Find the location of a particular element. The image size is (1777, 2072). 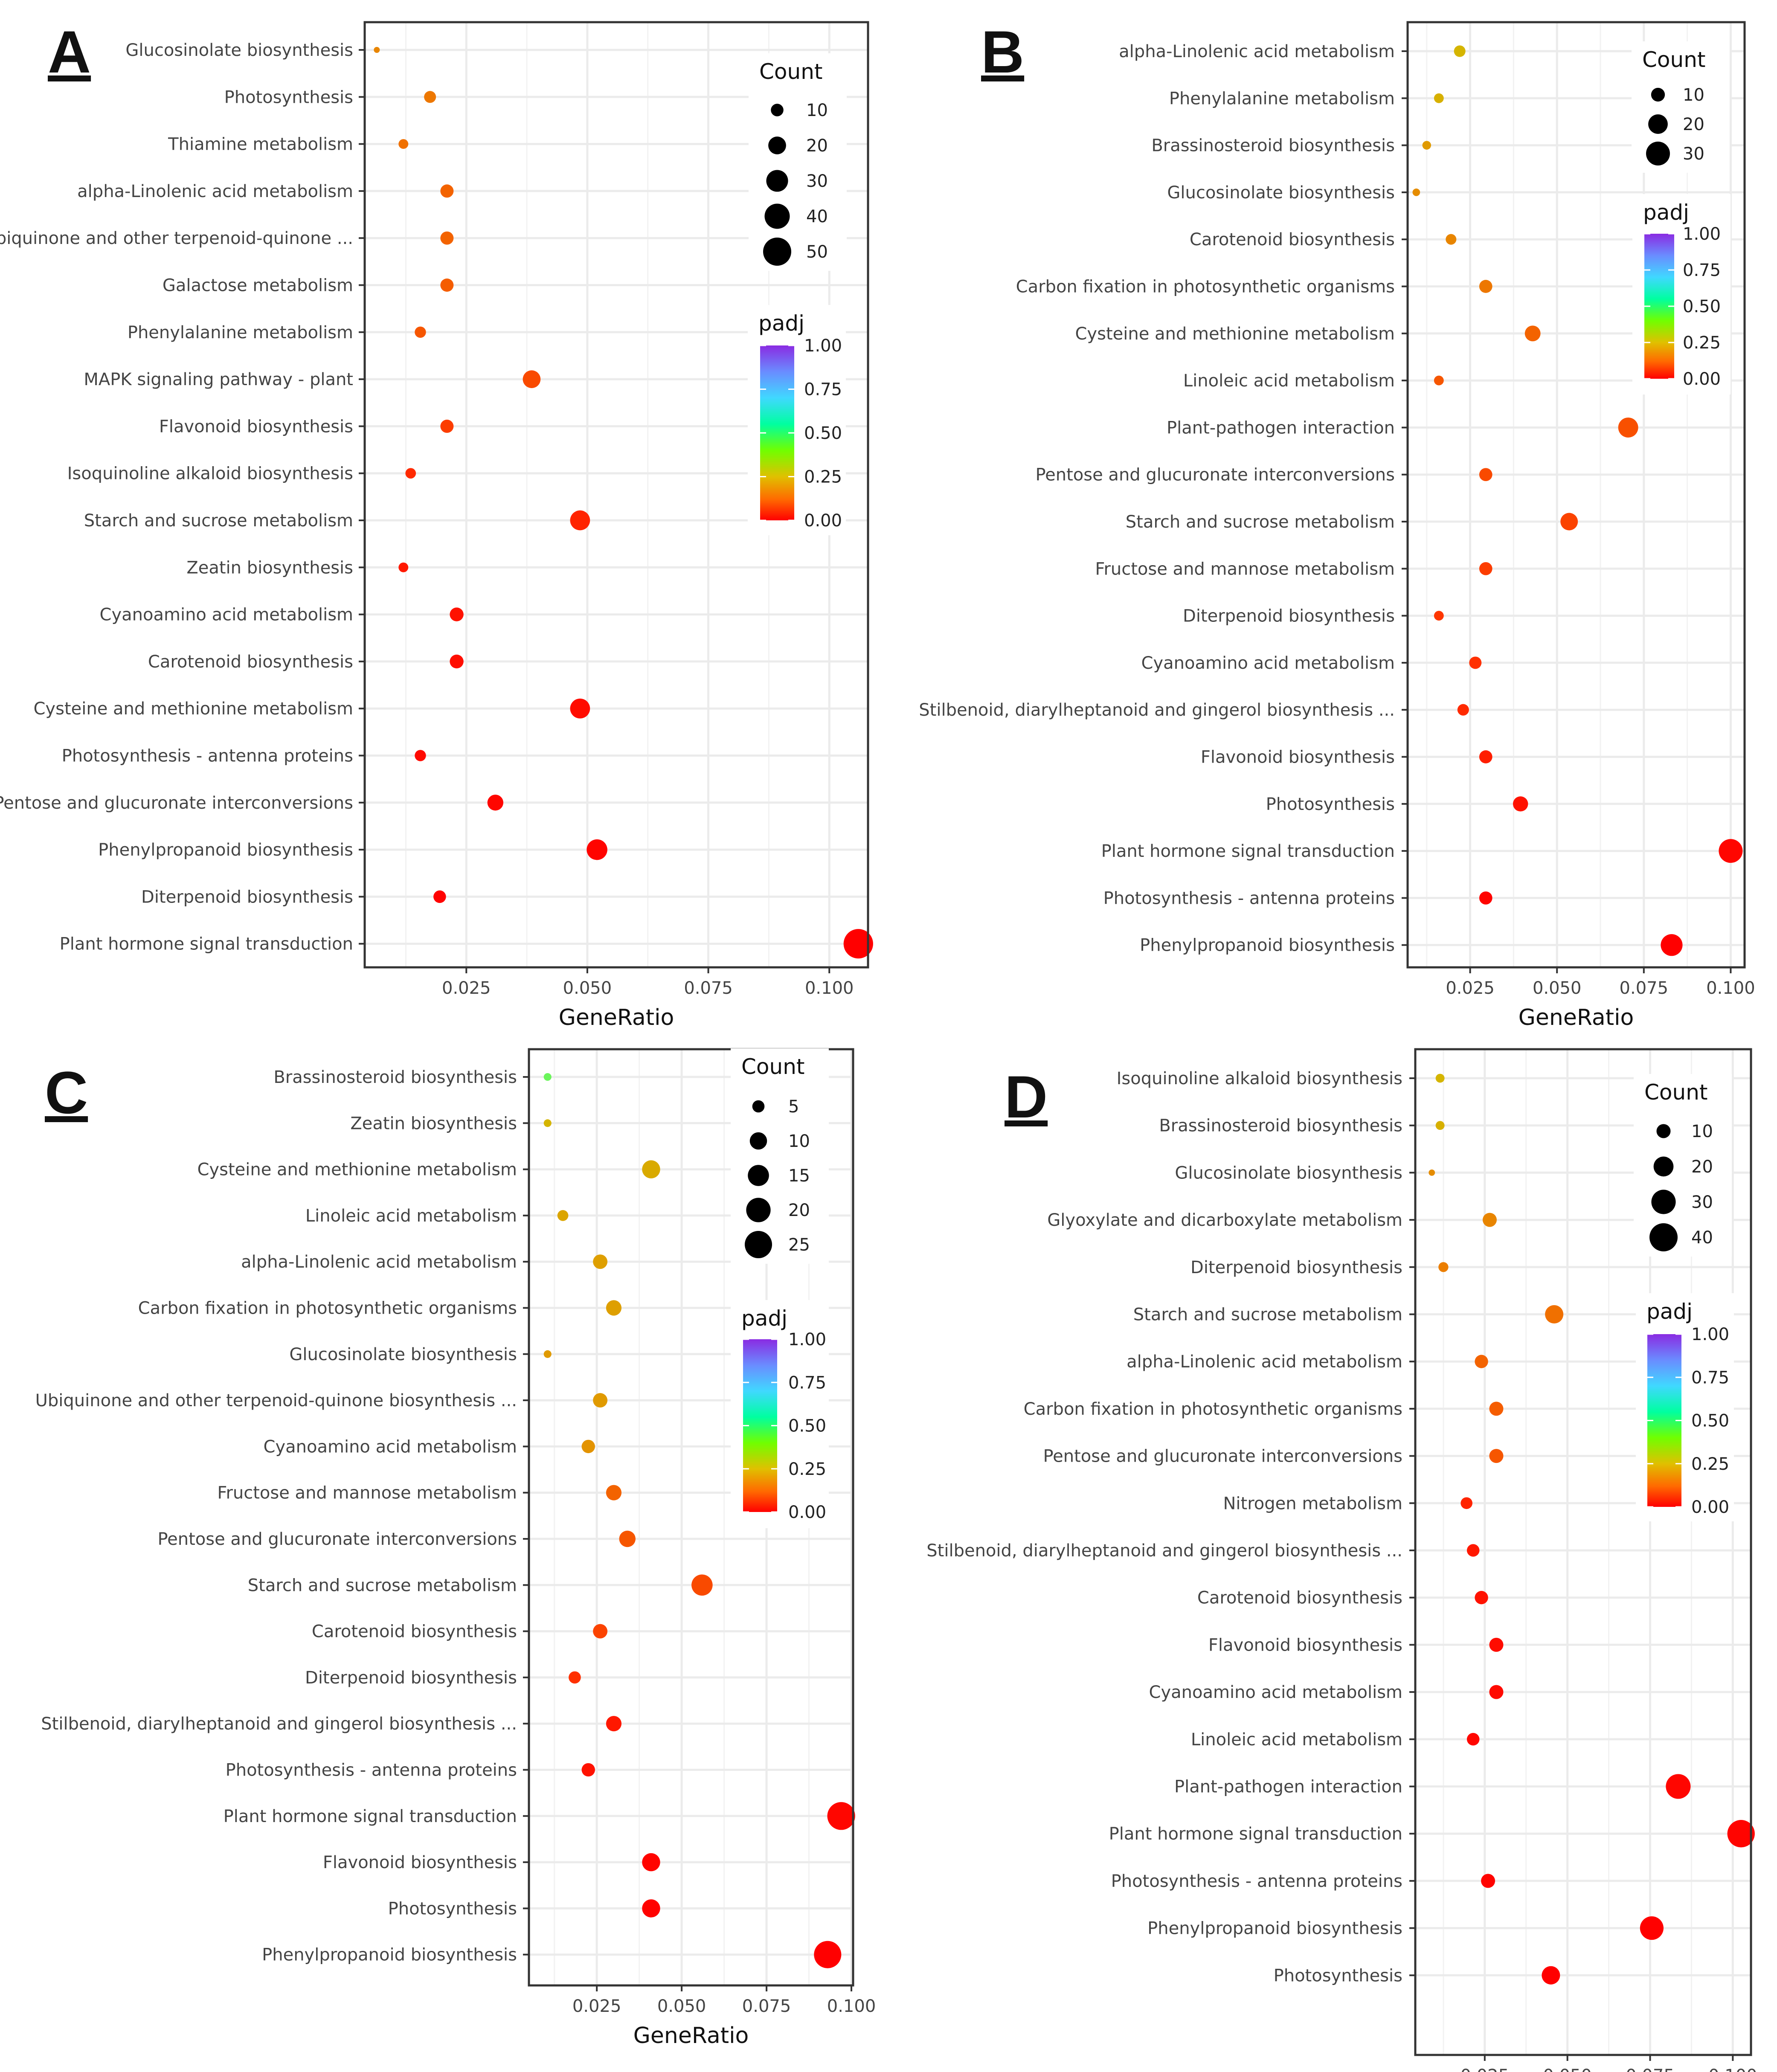

category-label: Linoleic acid metabolism is located at coordinates (1296, 1740).